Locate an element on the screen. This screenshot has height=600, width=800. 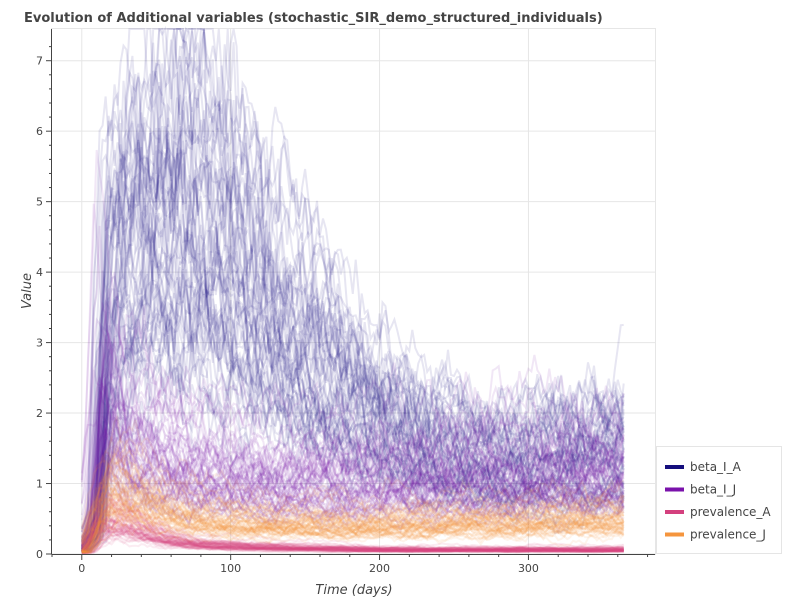
legend-item: prevalence_A is located at coordinates (718, 512).